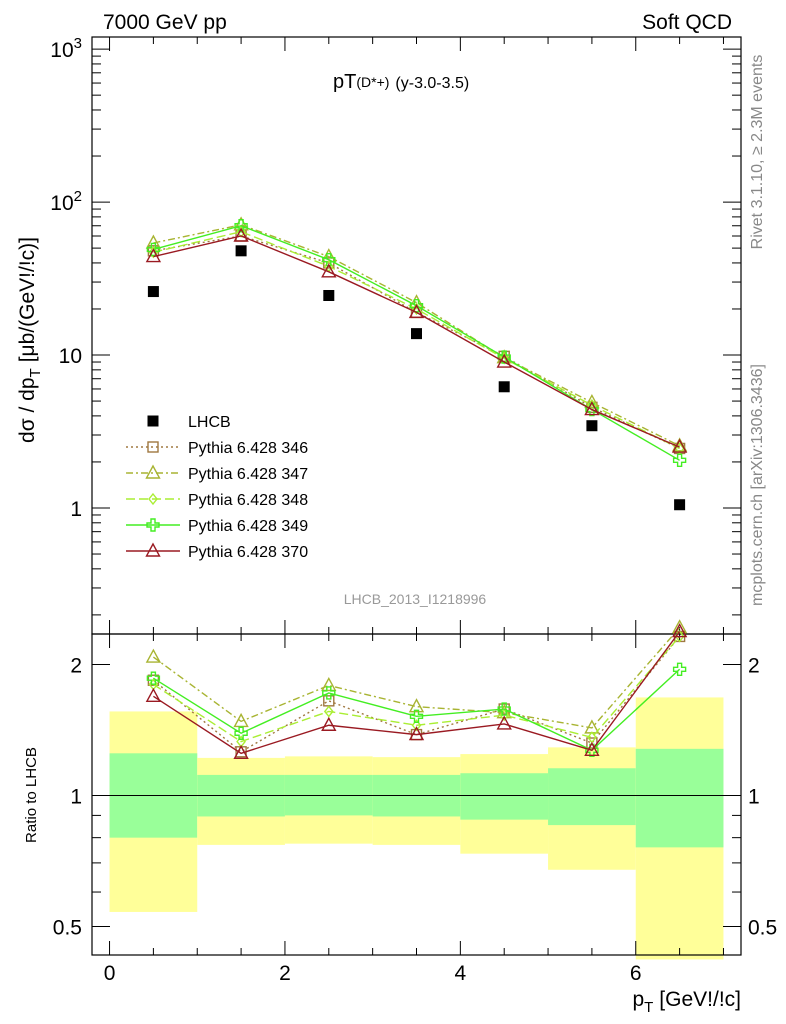 The image size is (786, 1024). Describe the element at coordinates (687, 22) in the screenshot. I see `header-right: Soft QCD` at that location.